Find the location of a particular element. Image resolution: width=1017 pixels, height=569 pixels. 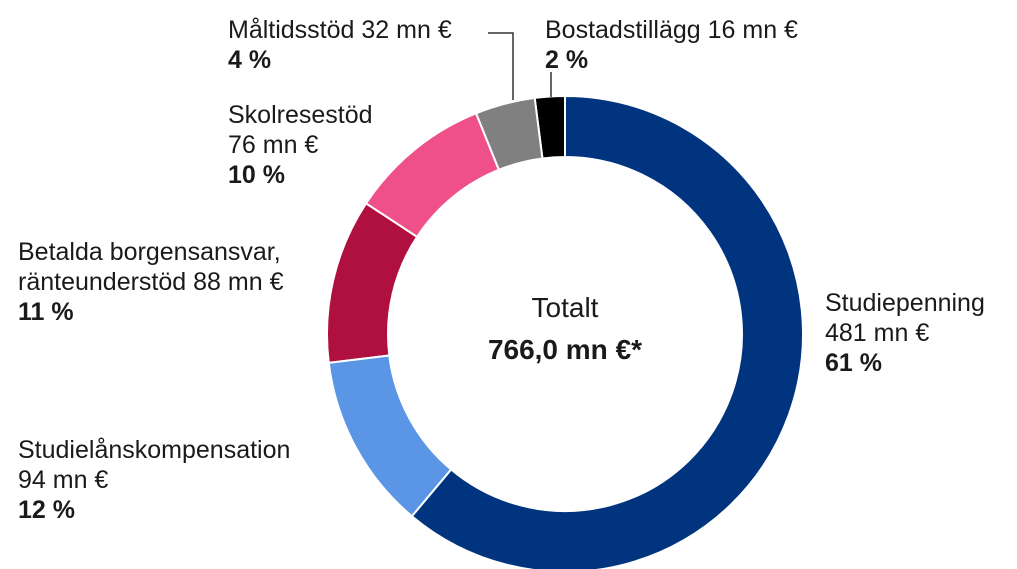

category-label: Bostadstillägg is located at coordinates (623, 30).